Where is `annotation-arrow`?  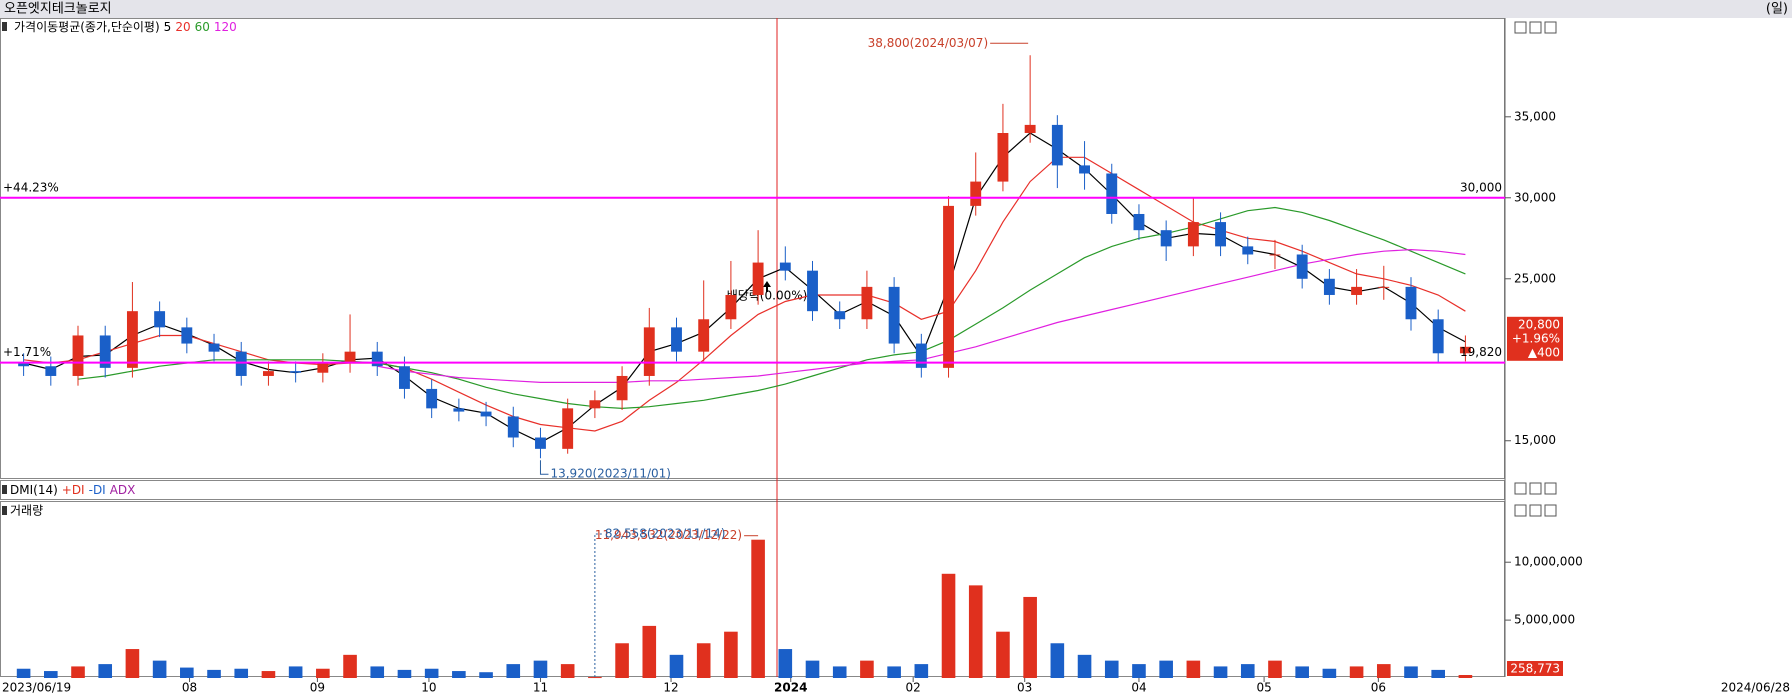 annotation-arrow is located at coordinates (544, 467).